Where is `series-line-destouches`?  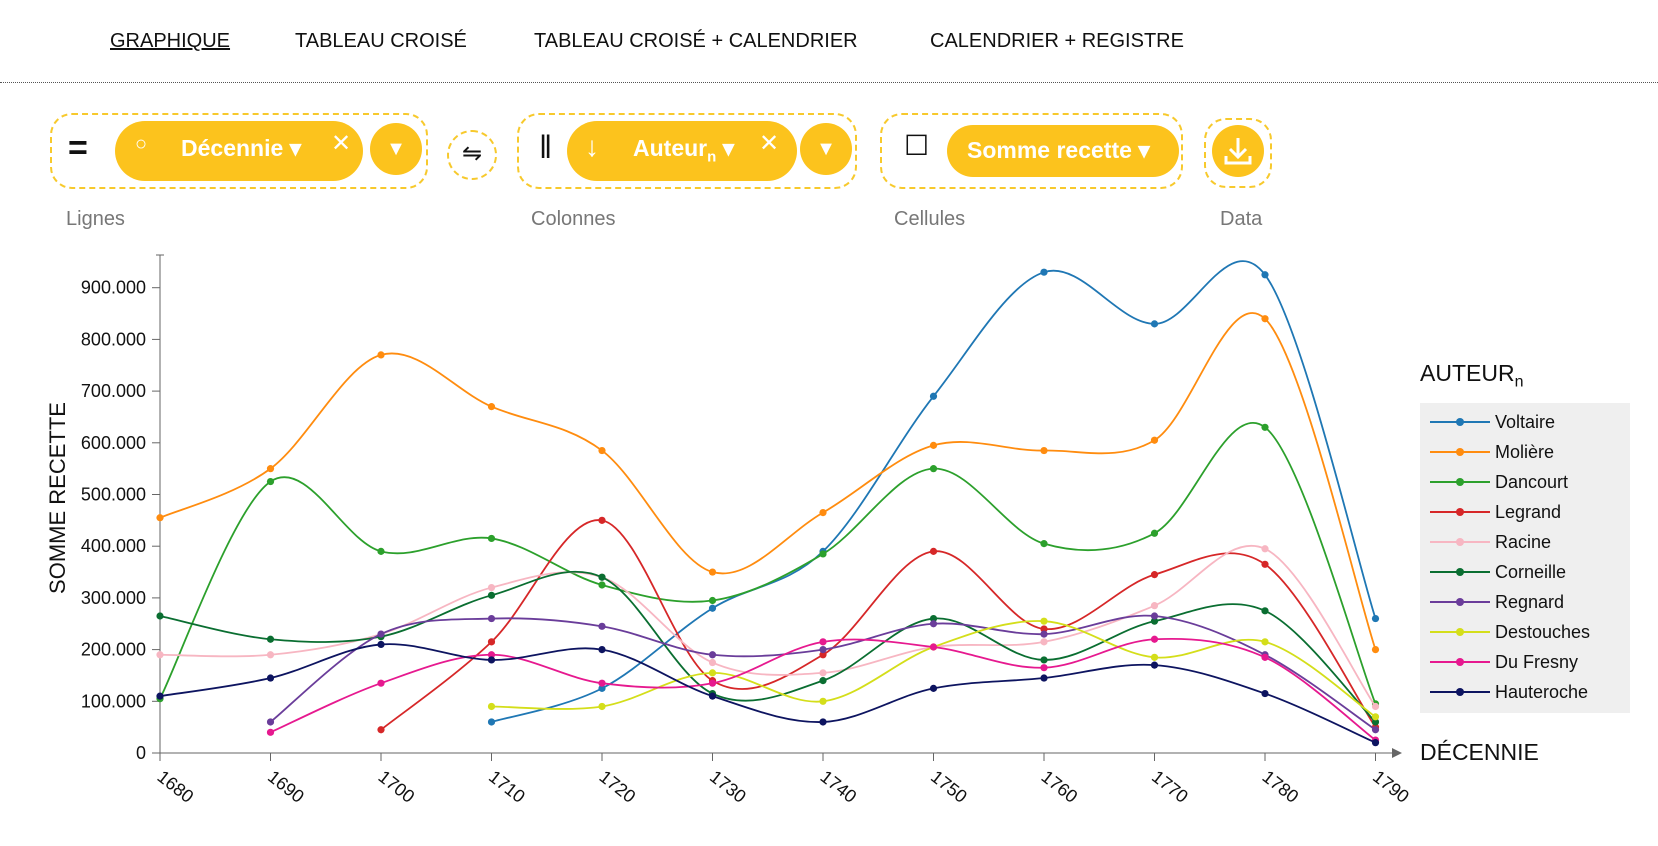 series-line-destouches is located at coordinates (934, 669).